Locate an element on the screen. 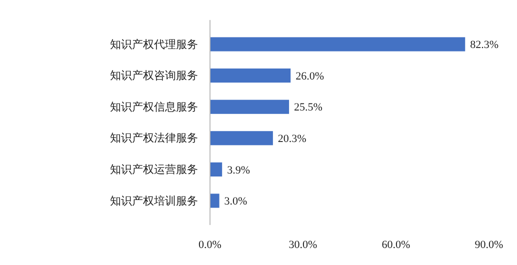  y-tick-label: 知识产权培训服务 is located at coordinates (154, 201).